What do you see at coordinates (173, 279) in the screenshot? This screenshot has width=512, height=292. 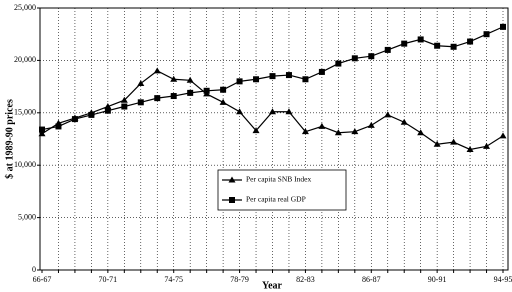 I see `x-tick-label: 74-75` at bounding box center [173, 279].